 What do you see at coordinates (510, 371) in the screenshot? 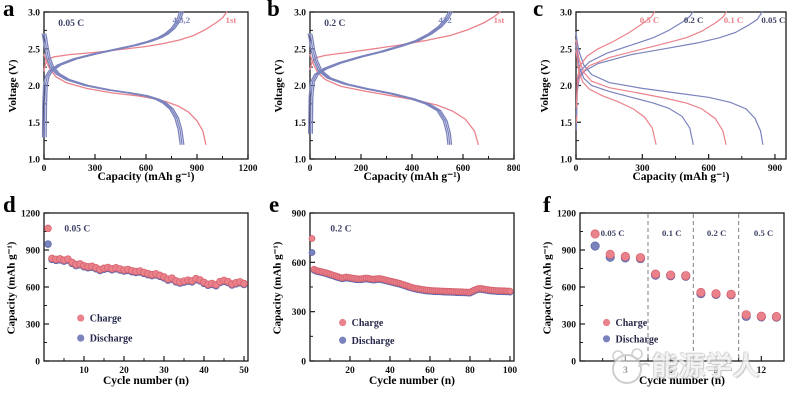
I see `svg-text: 100` at bounding box center [510, 371].